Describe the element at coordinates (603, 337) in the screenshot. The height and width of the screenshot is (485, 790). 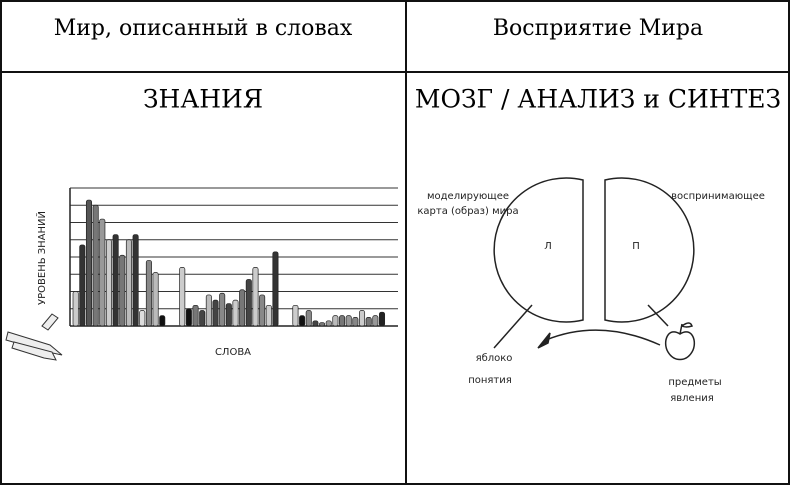
I see `arrow` at that location.